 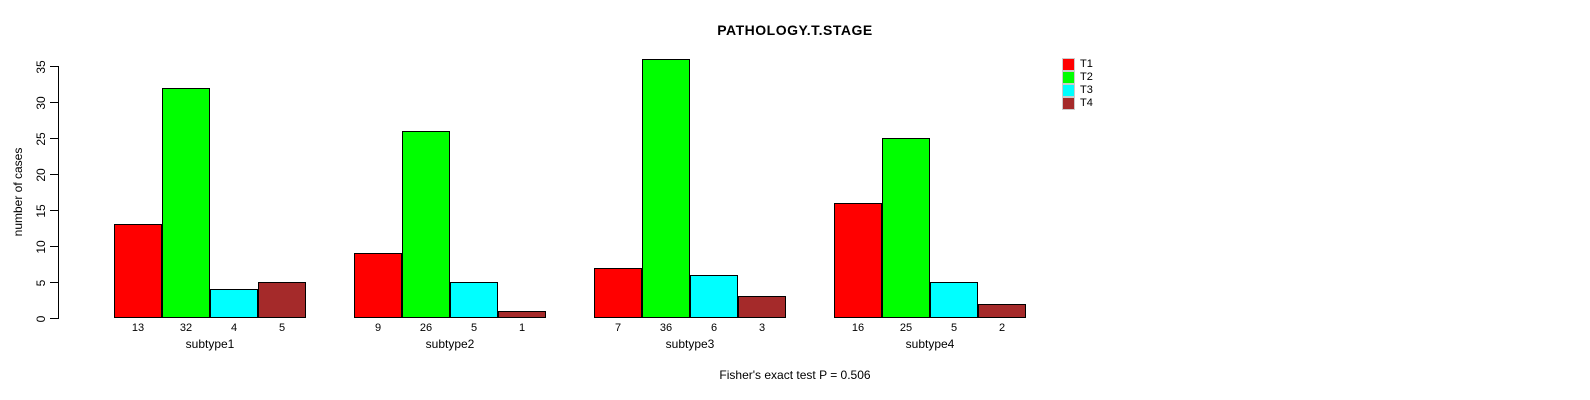 I want to click on y-axis-tick-label: 35, so click(x=41, y=66).